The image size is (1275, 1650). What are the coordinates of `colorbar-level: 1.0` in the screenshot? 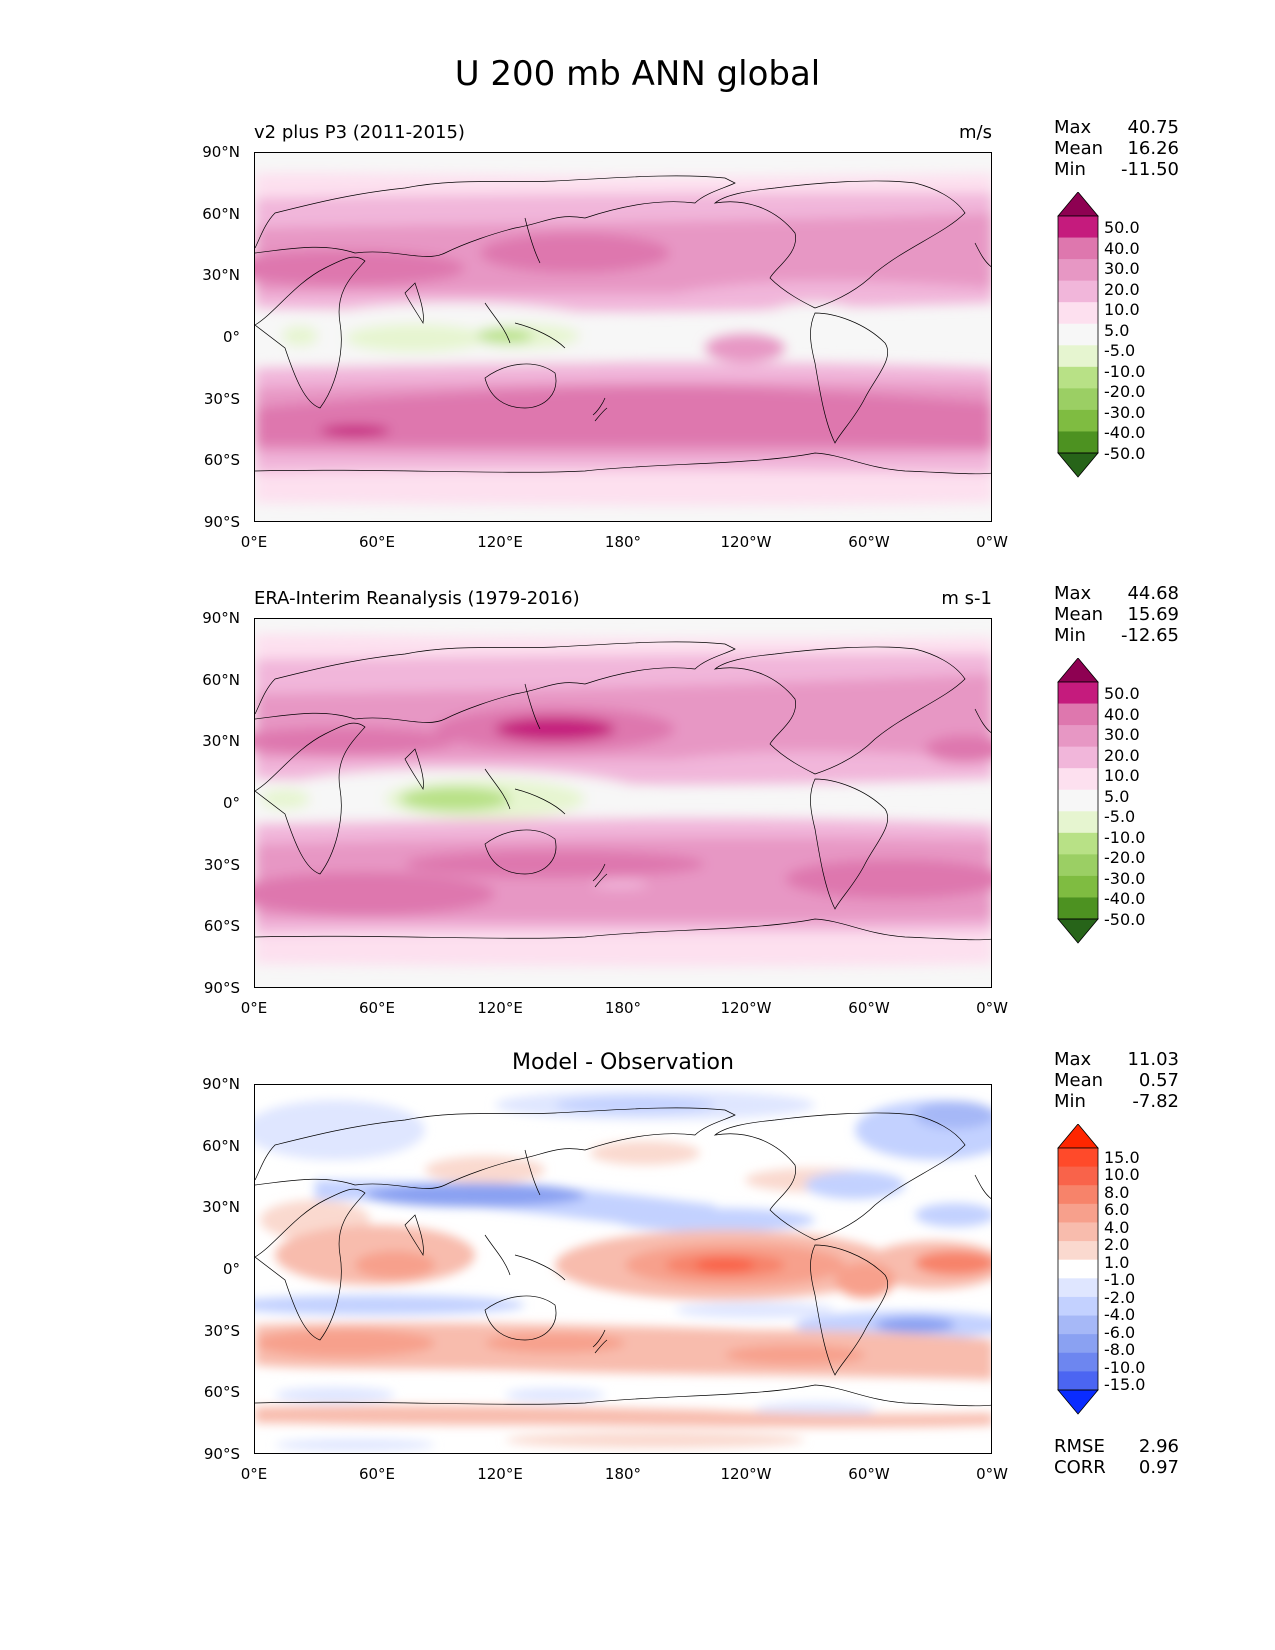 It's located at (1117, 1262).